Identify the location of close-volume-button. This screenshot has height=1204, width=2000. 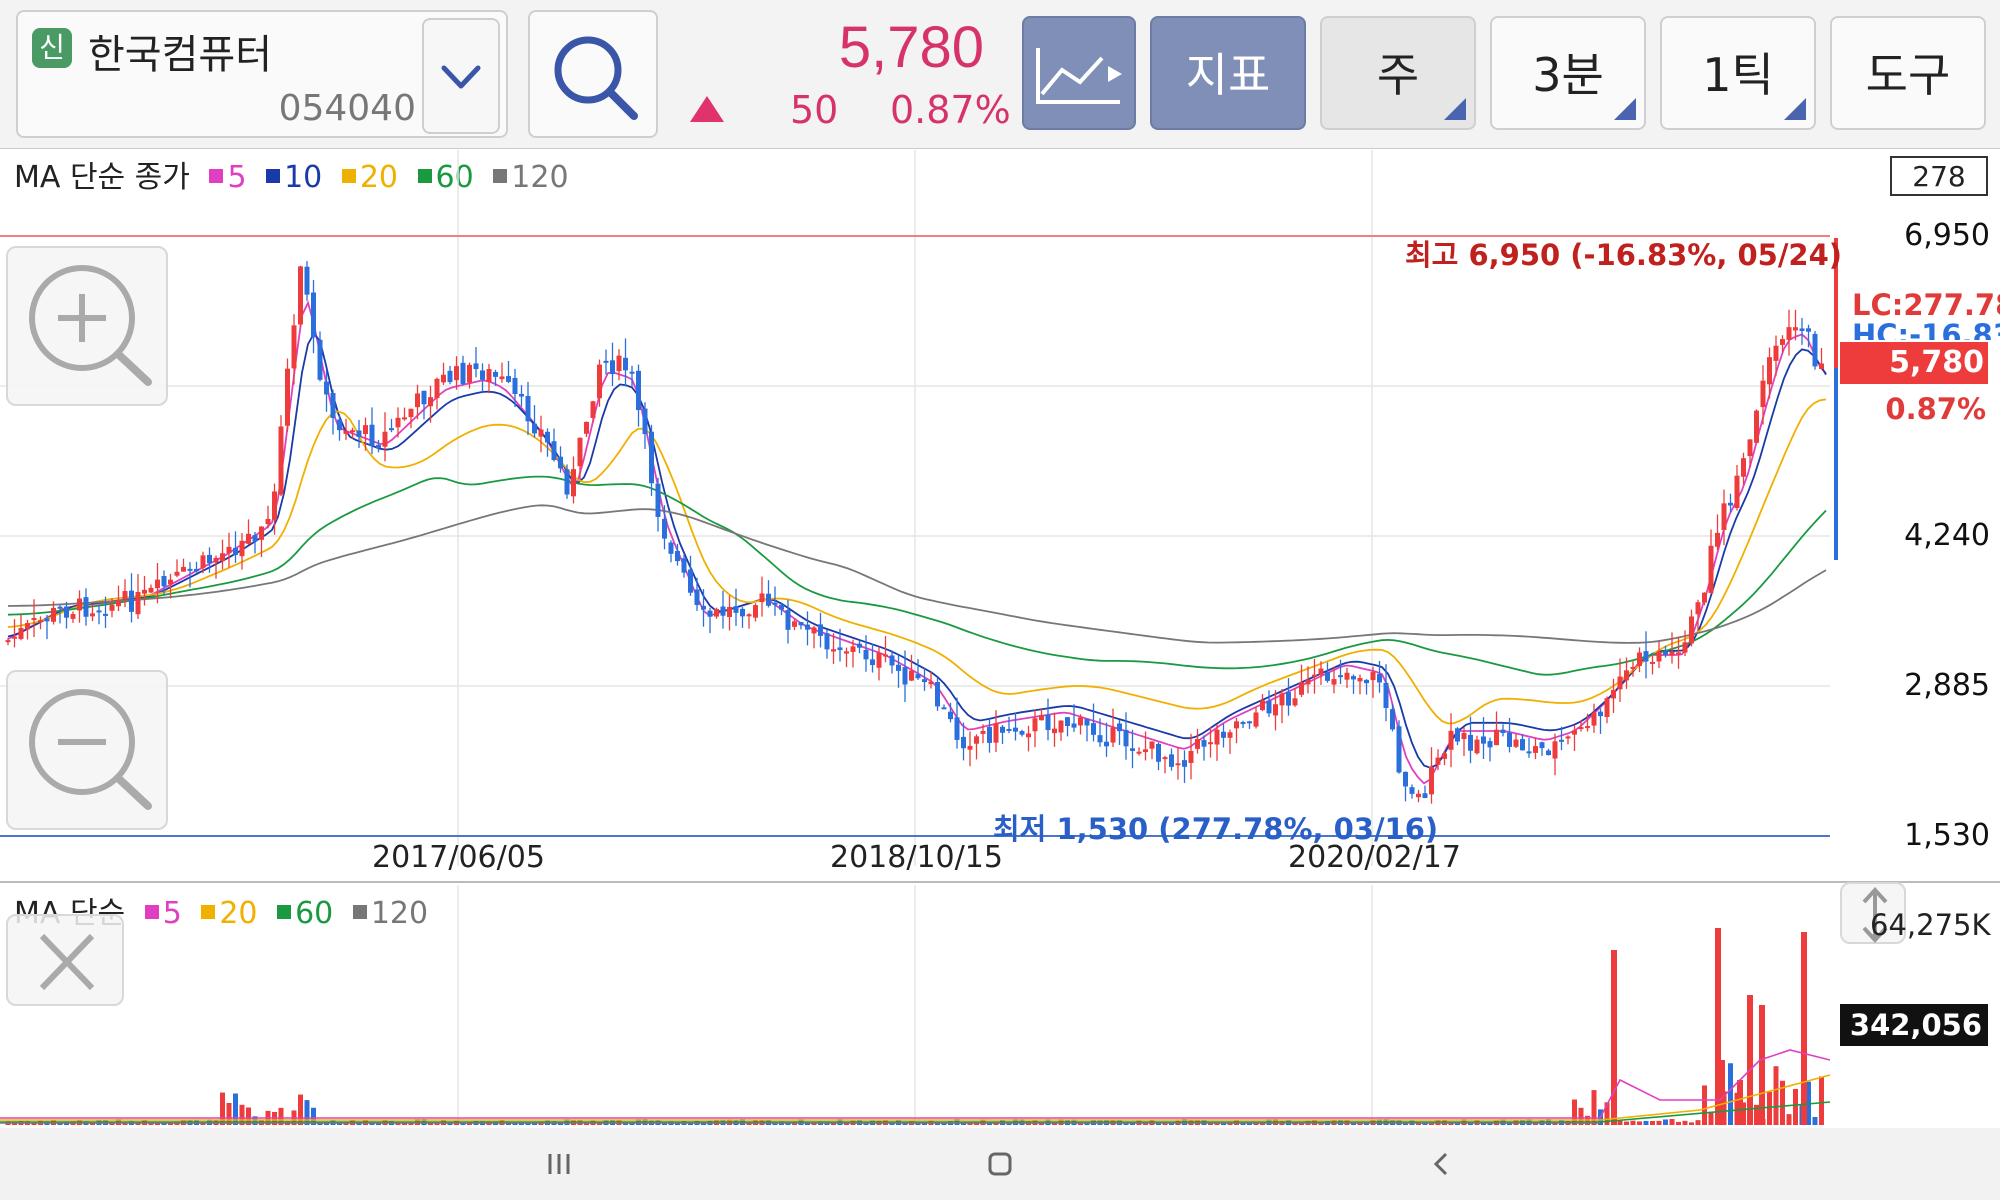
(65, 960).